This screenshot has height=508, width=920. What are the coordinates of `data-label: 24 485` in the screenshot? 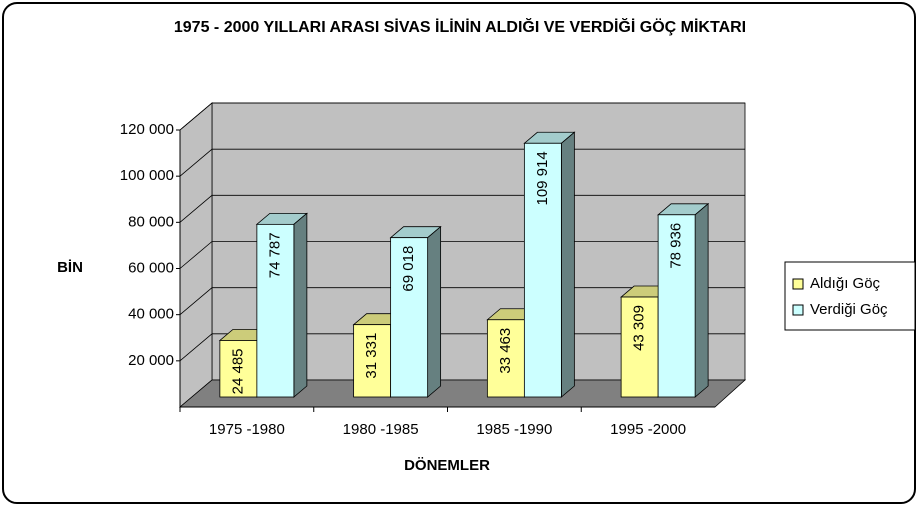 It's located at (237, 371).